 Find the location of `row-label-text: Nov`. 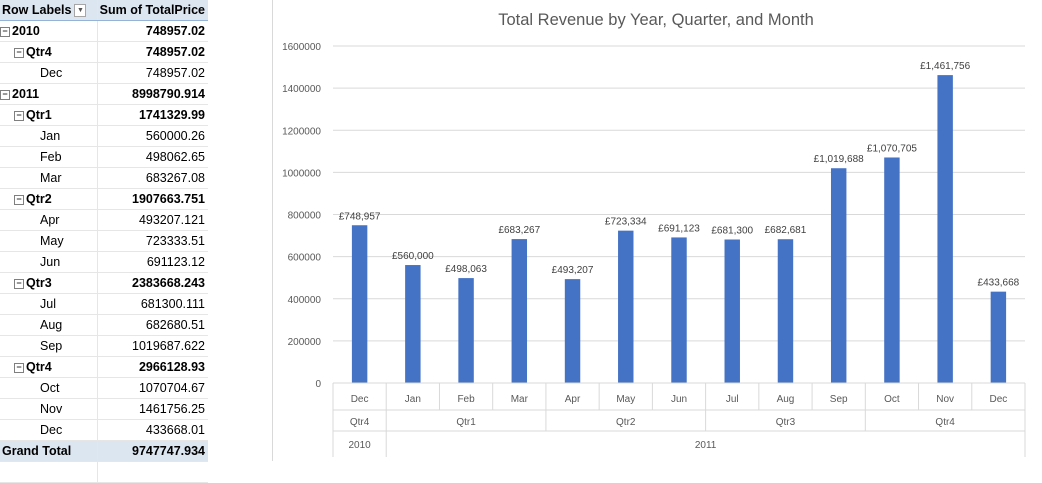

row-label-text: Nov is located at coordinates (51, 409).